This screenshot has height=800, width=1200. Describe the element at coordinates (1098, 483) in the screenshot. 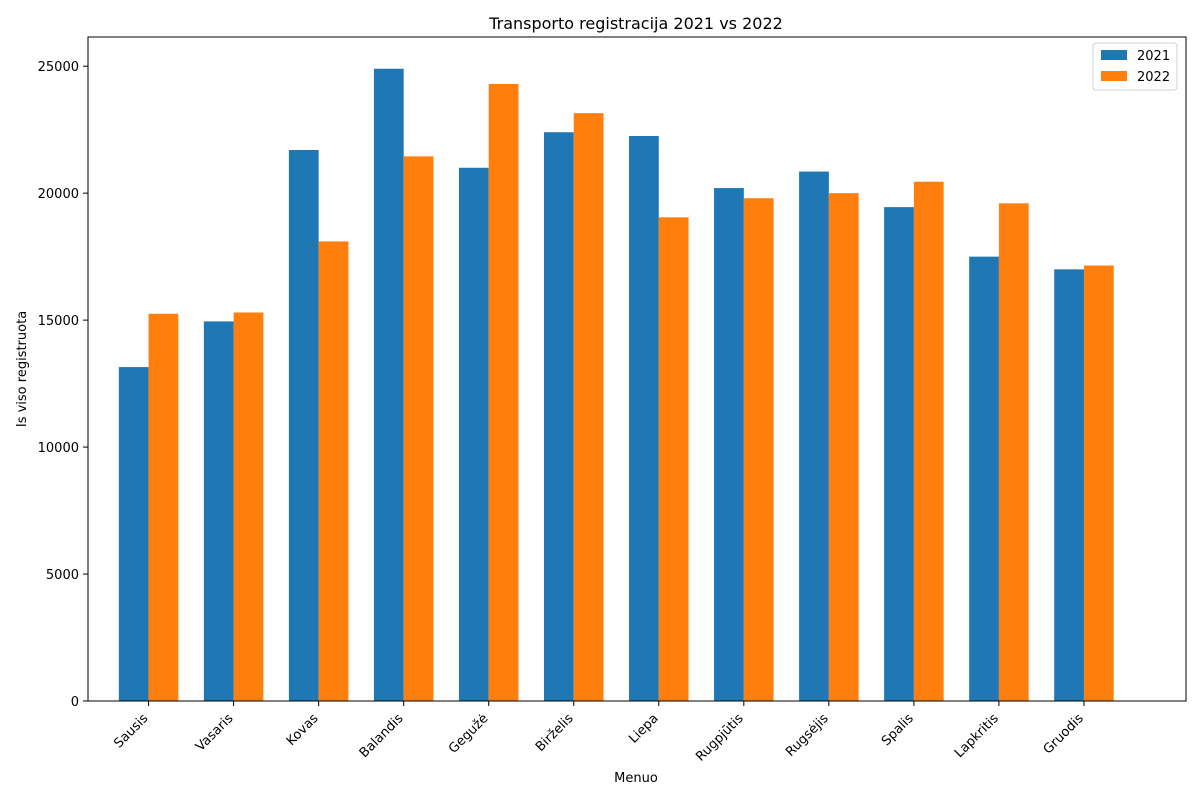

I see `bar-2022-Gruodis` at that location.